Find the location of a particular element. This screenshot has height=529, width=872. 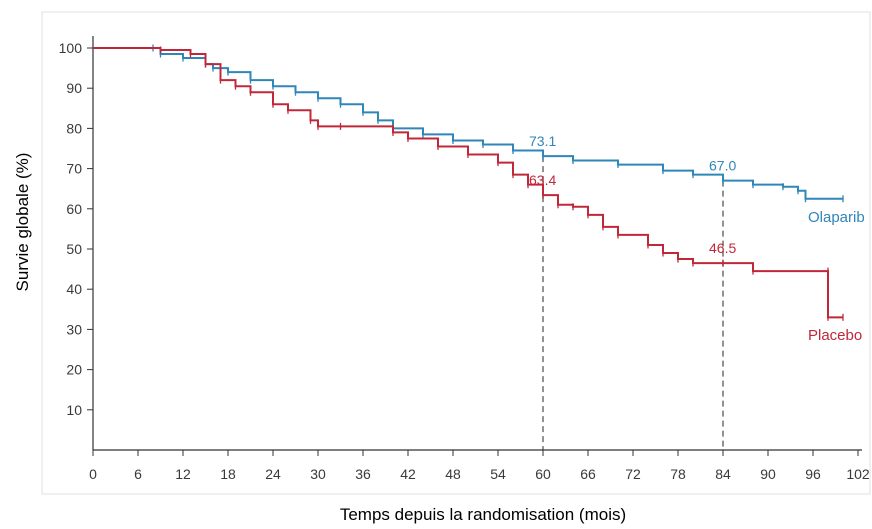

y-tick-label: 90 is located at coordinates (74, 88).